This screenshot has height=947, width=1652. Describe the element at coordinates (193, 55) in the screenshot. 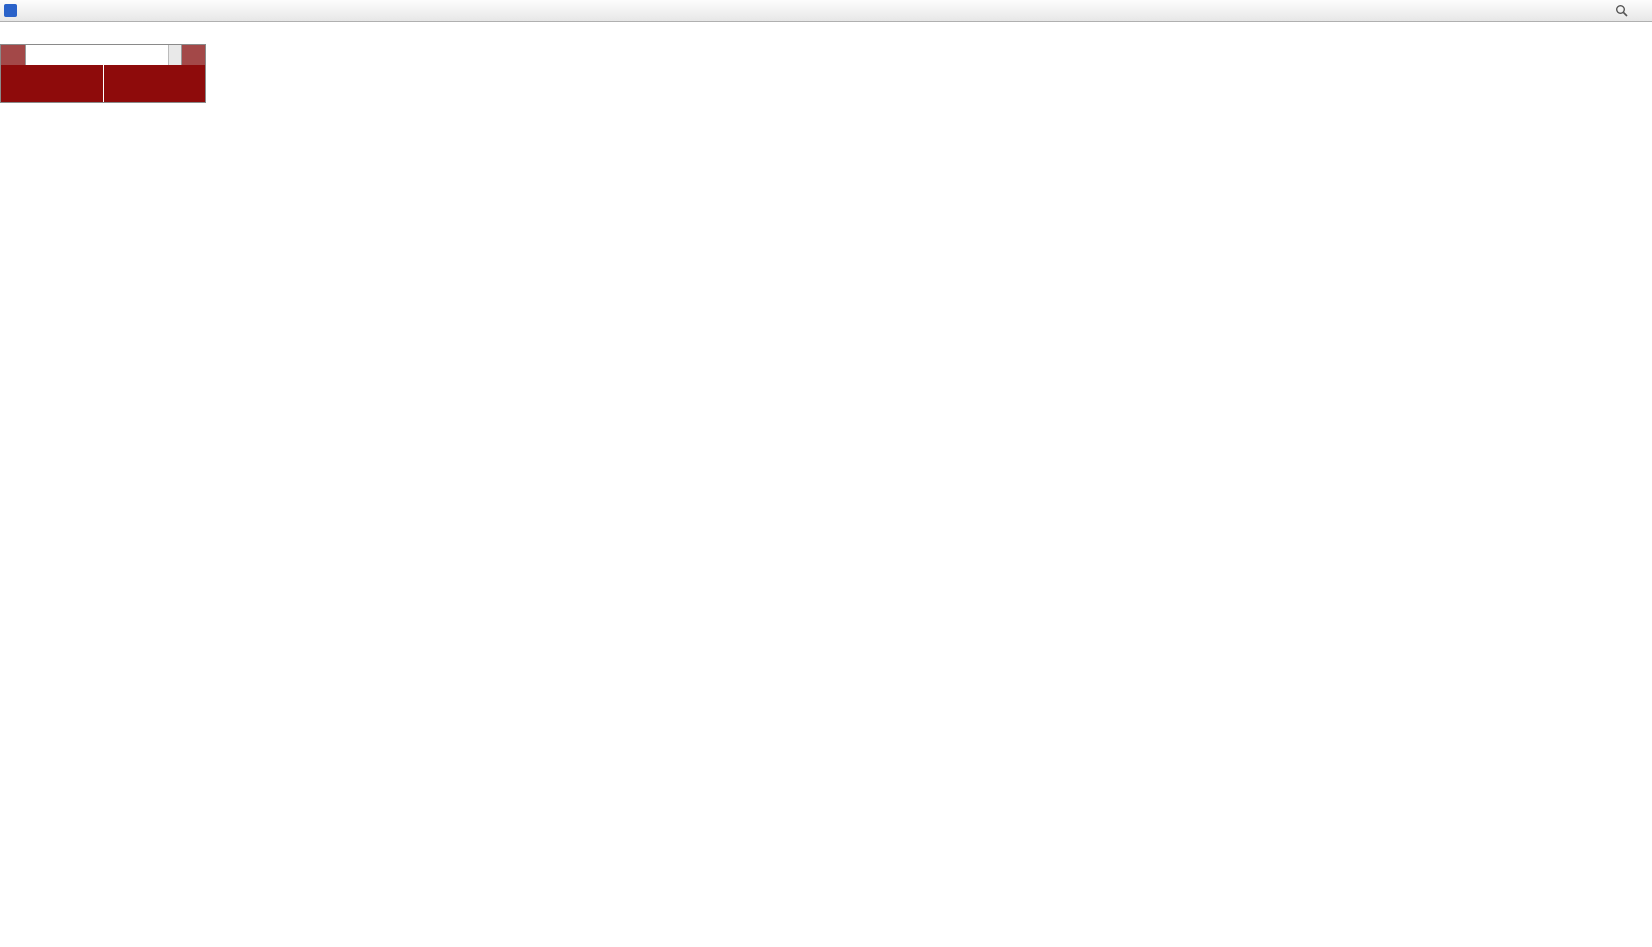

I see `buy-button` at that location.